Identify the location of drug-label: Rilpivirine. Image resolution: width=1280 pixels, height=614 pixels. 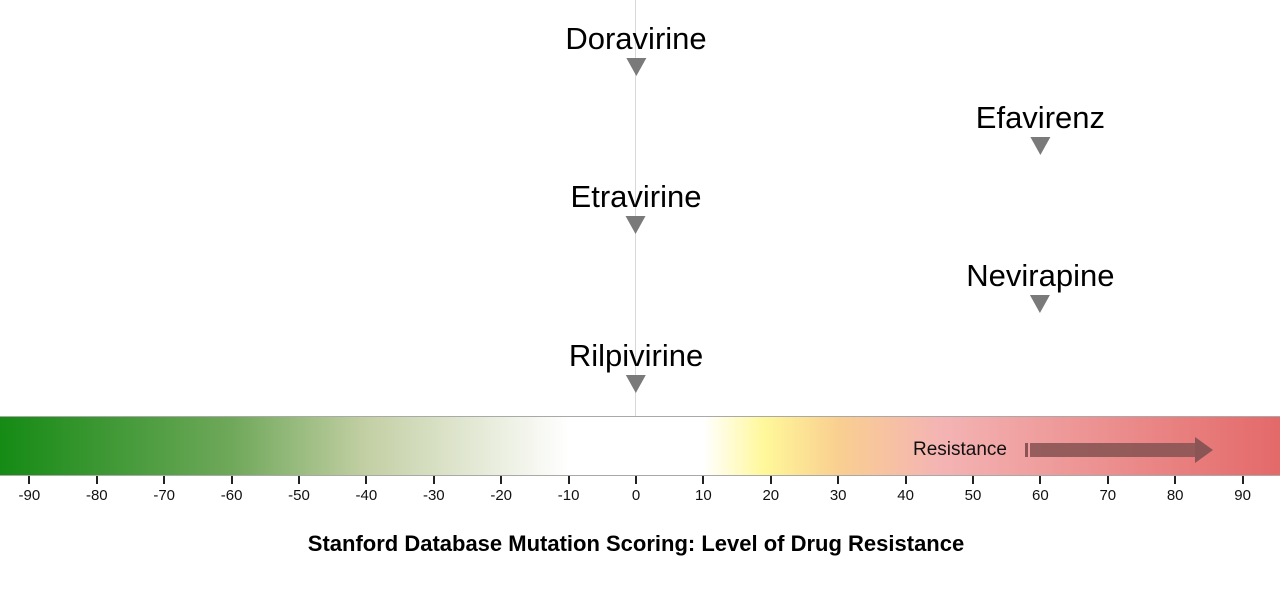
(636, 355).